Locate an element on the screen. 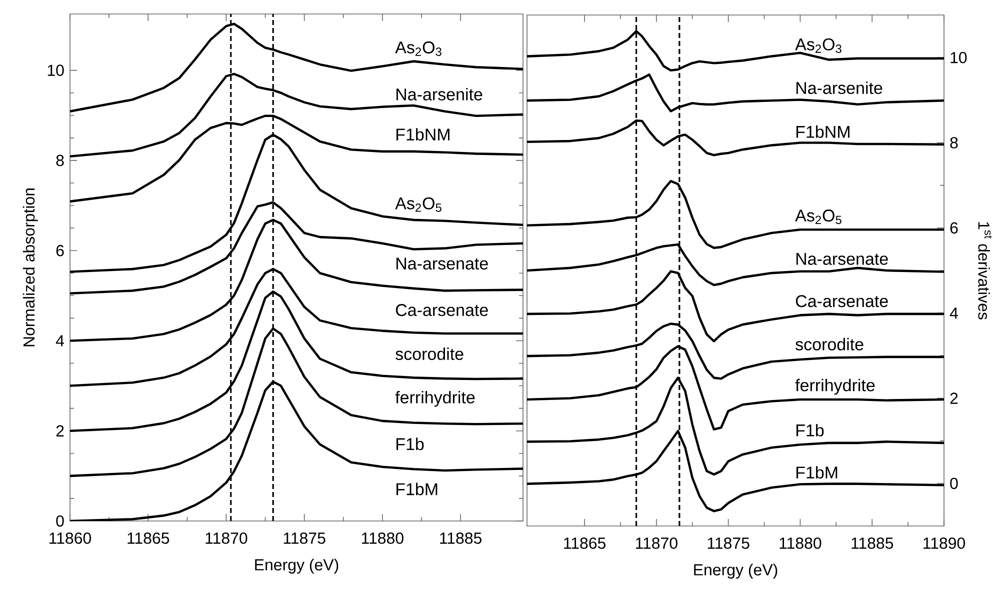  y-tick-label: 8 is located at coordinates (60, 160).